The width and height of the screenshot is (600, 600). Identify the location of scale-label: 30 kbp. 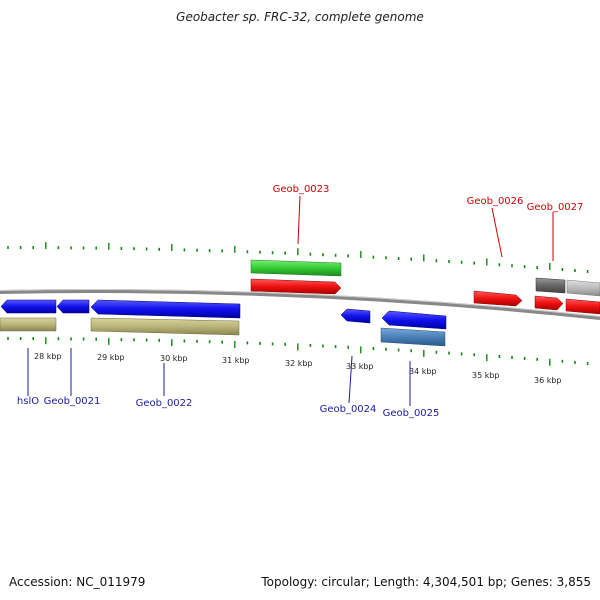
(174, 358).